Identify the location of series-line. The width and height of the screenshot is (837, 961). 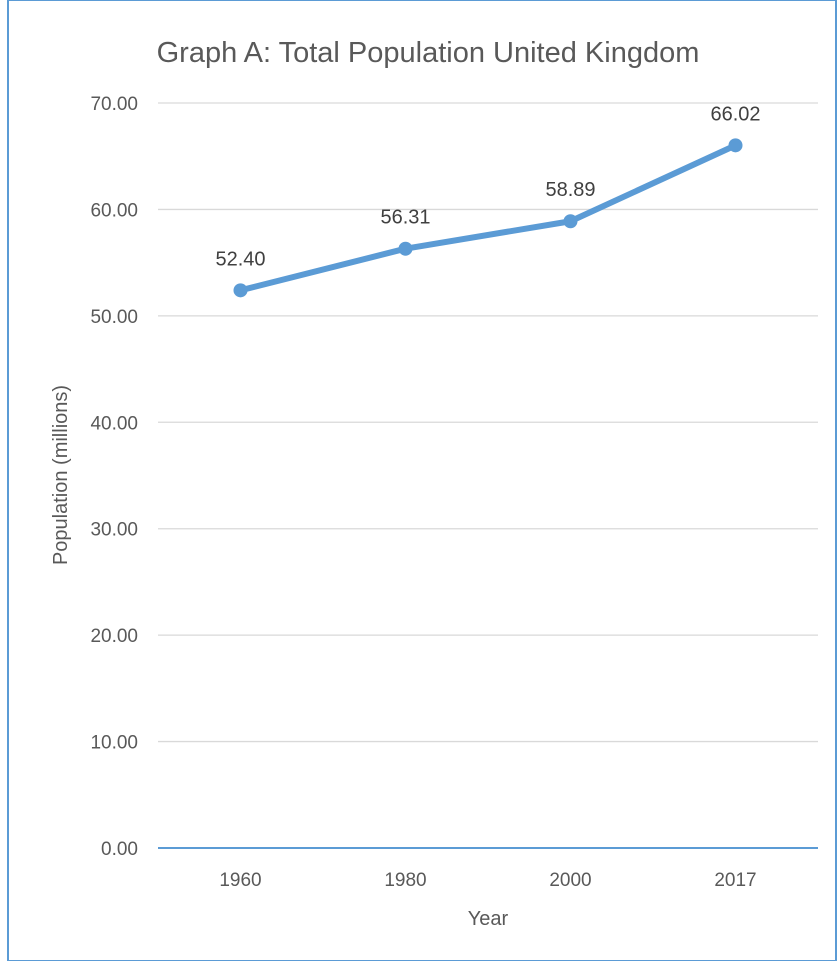
(488, 218).